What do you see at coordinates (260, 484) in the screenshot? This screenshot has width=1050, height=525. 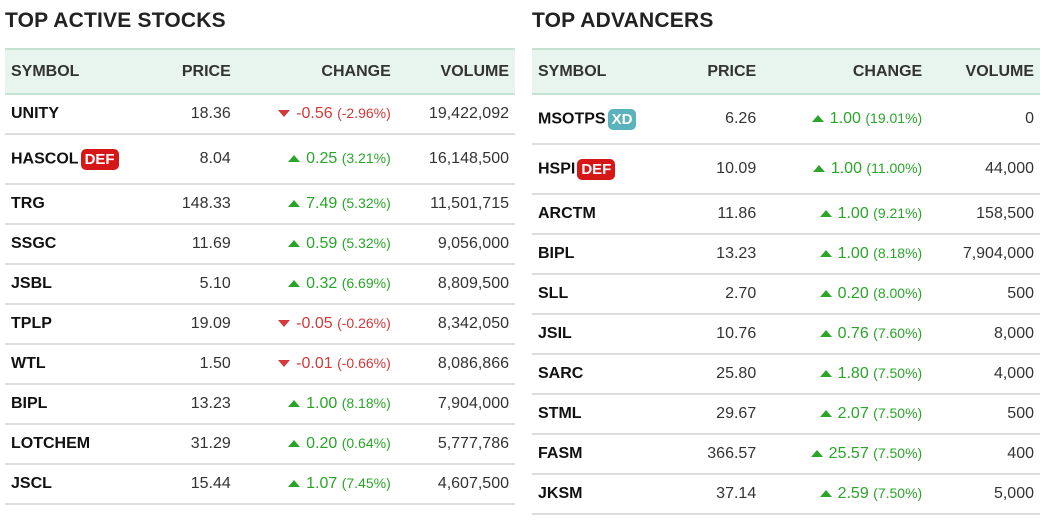 I see `table-row: JSCL 15.44 1.07 (7.45%) 4,607,500` at bounding box center [260, 484].